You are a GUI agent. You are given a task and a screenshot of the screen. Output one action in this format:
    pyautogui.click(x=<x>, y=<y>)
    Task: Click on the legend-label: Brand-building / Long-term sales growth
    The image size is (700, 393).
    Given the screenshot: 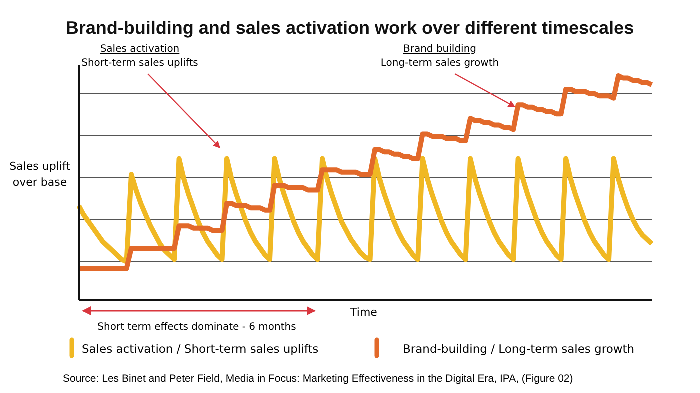 What is the action you would take?
    pyautogui.click(x=519, y=349)
    